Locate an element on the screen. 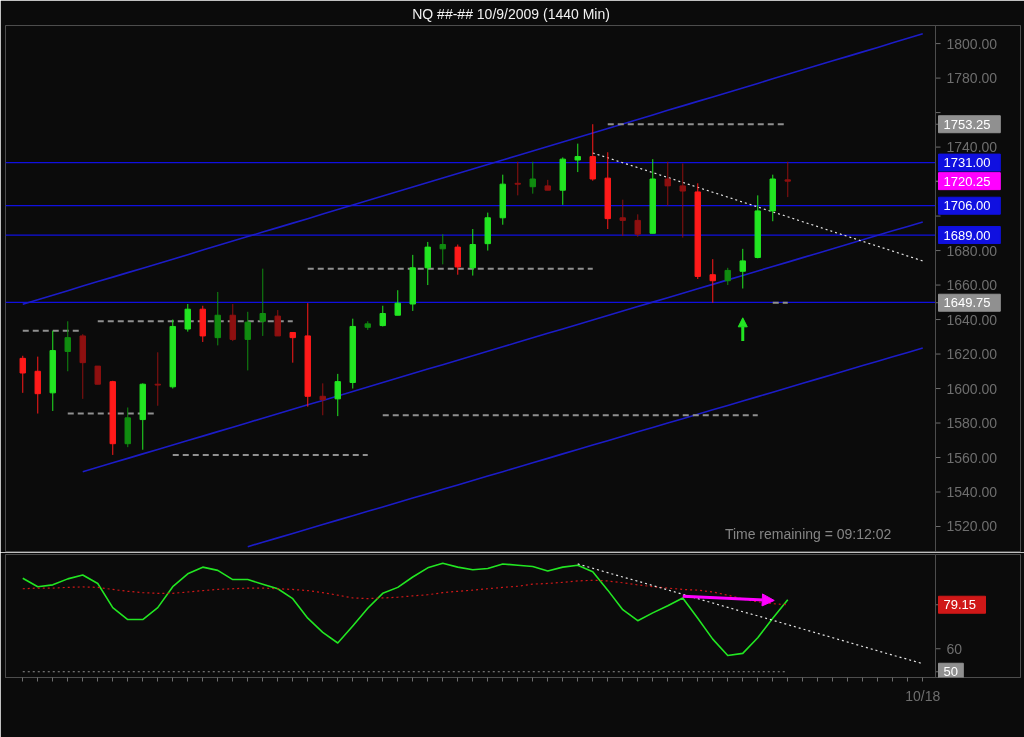 The image size is (1024, 737). ref-line-label: 1731.00 is located at coordinates (967, 163).